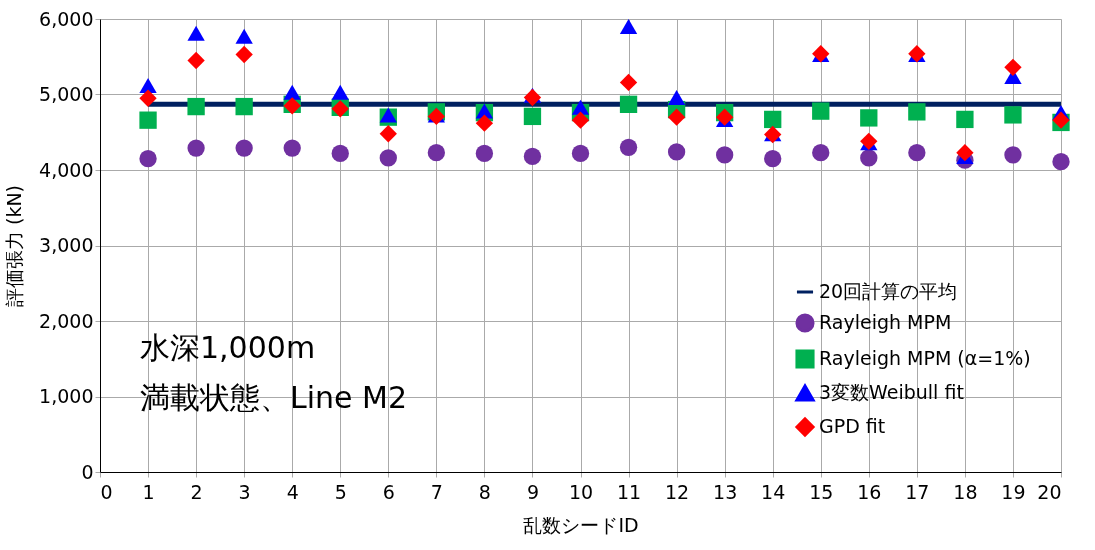 This screenshot has height=550, width=1095. I want to click on y-tick-label: 6,000, so click(66, 18).